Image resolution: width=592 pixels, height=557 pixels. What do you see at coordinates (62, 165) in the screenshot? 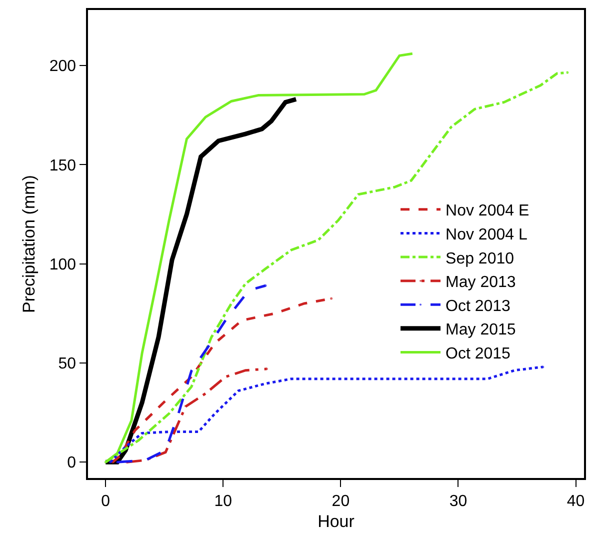
I see `y-tick-label: 150` at bounding box center [62, 165].